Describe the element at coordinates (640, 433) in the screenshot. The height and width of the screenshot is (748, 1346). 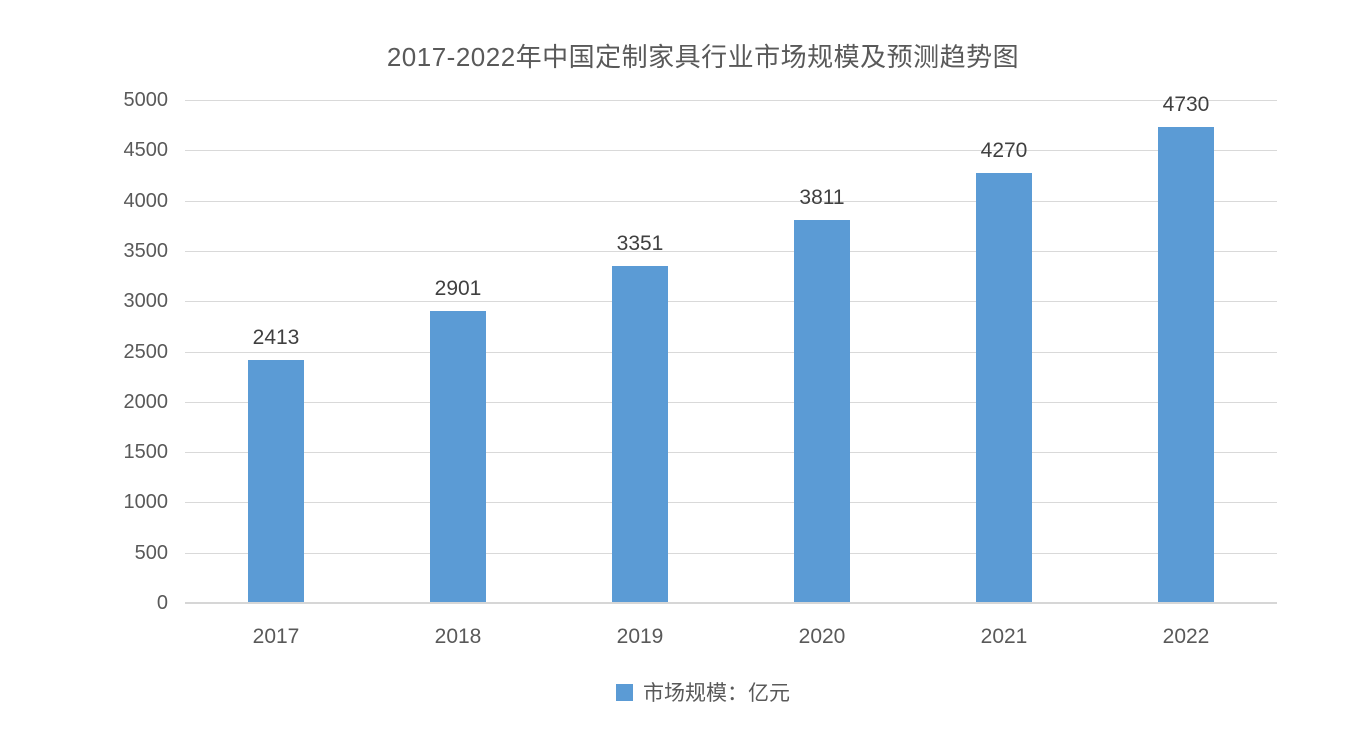
I see `bar-2019` at that location.